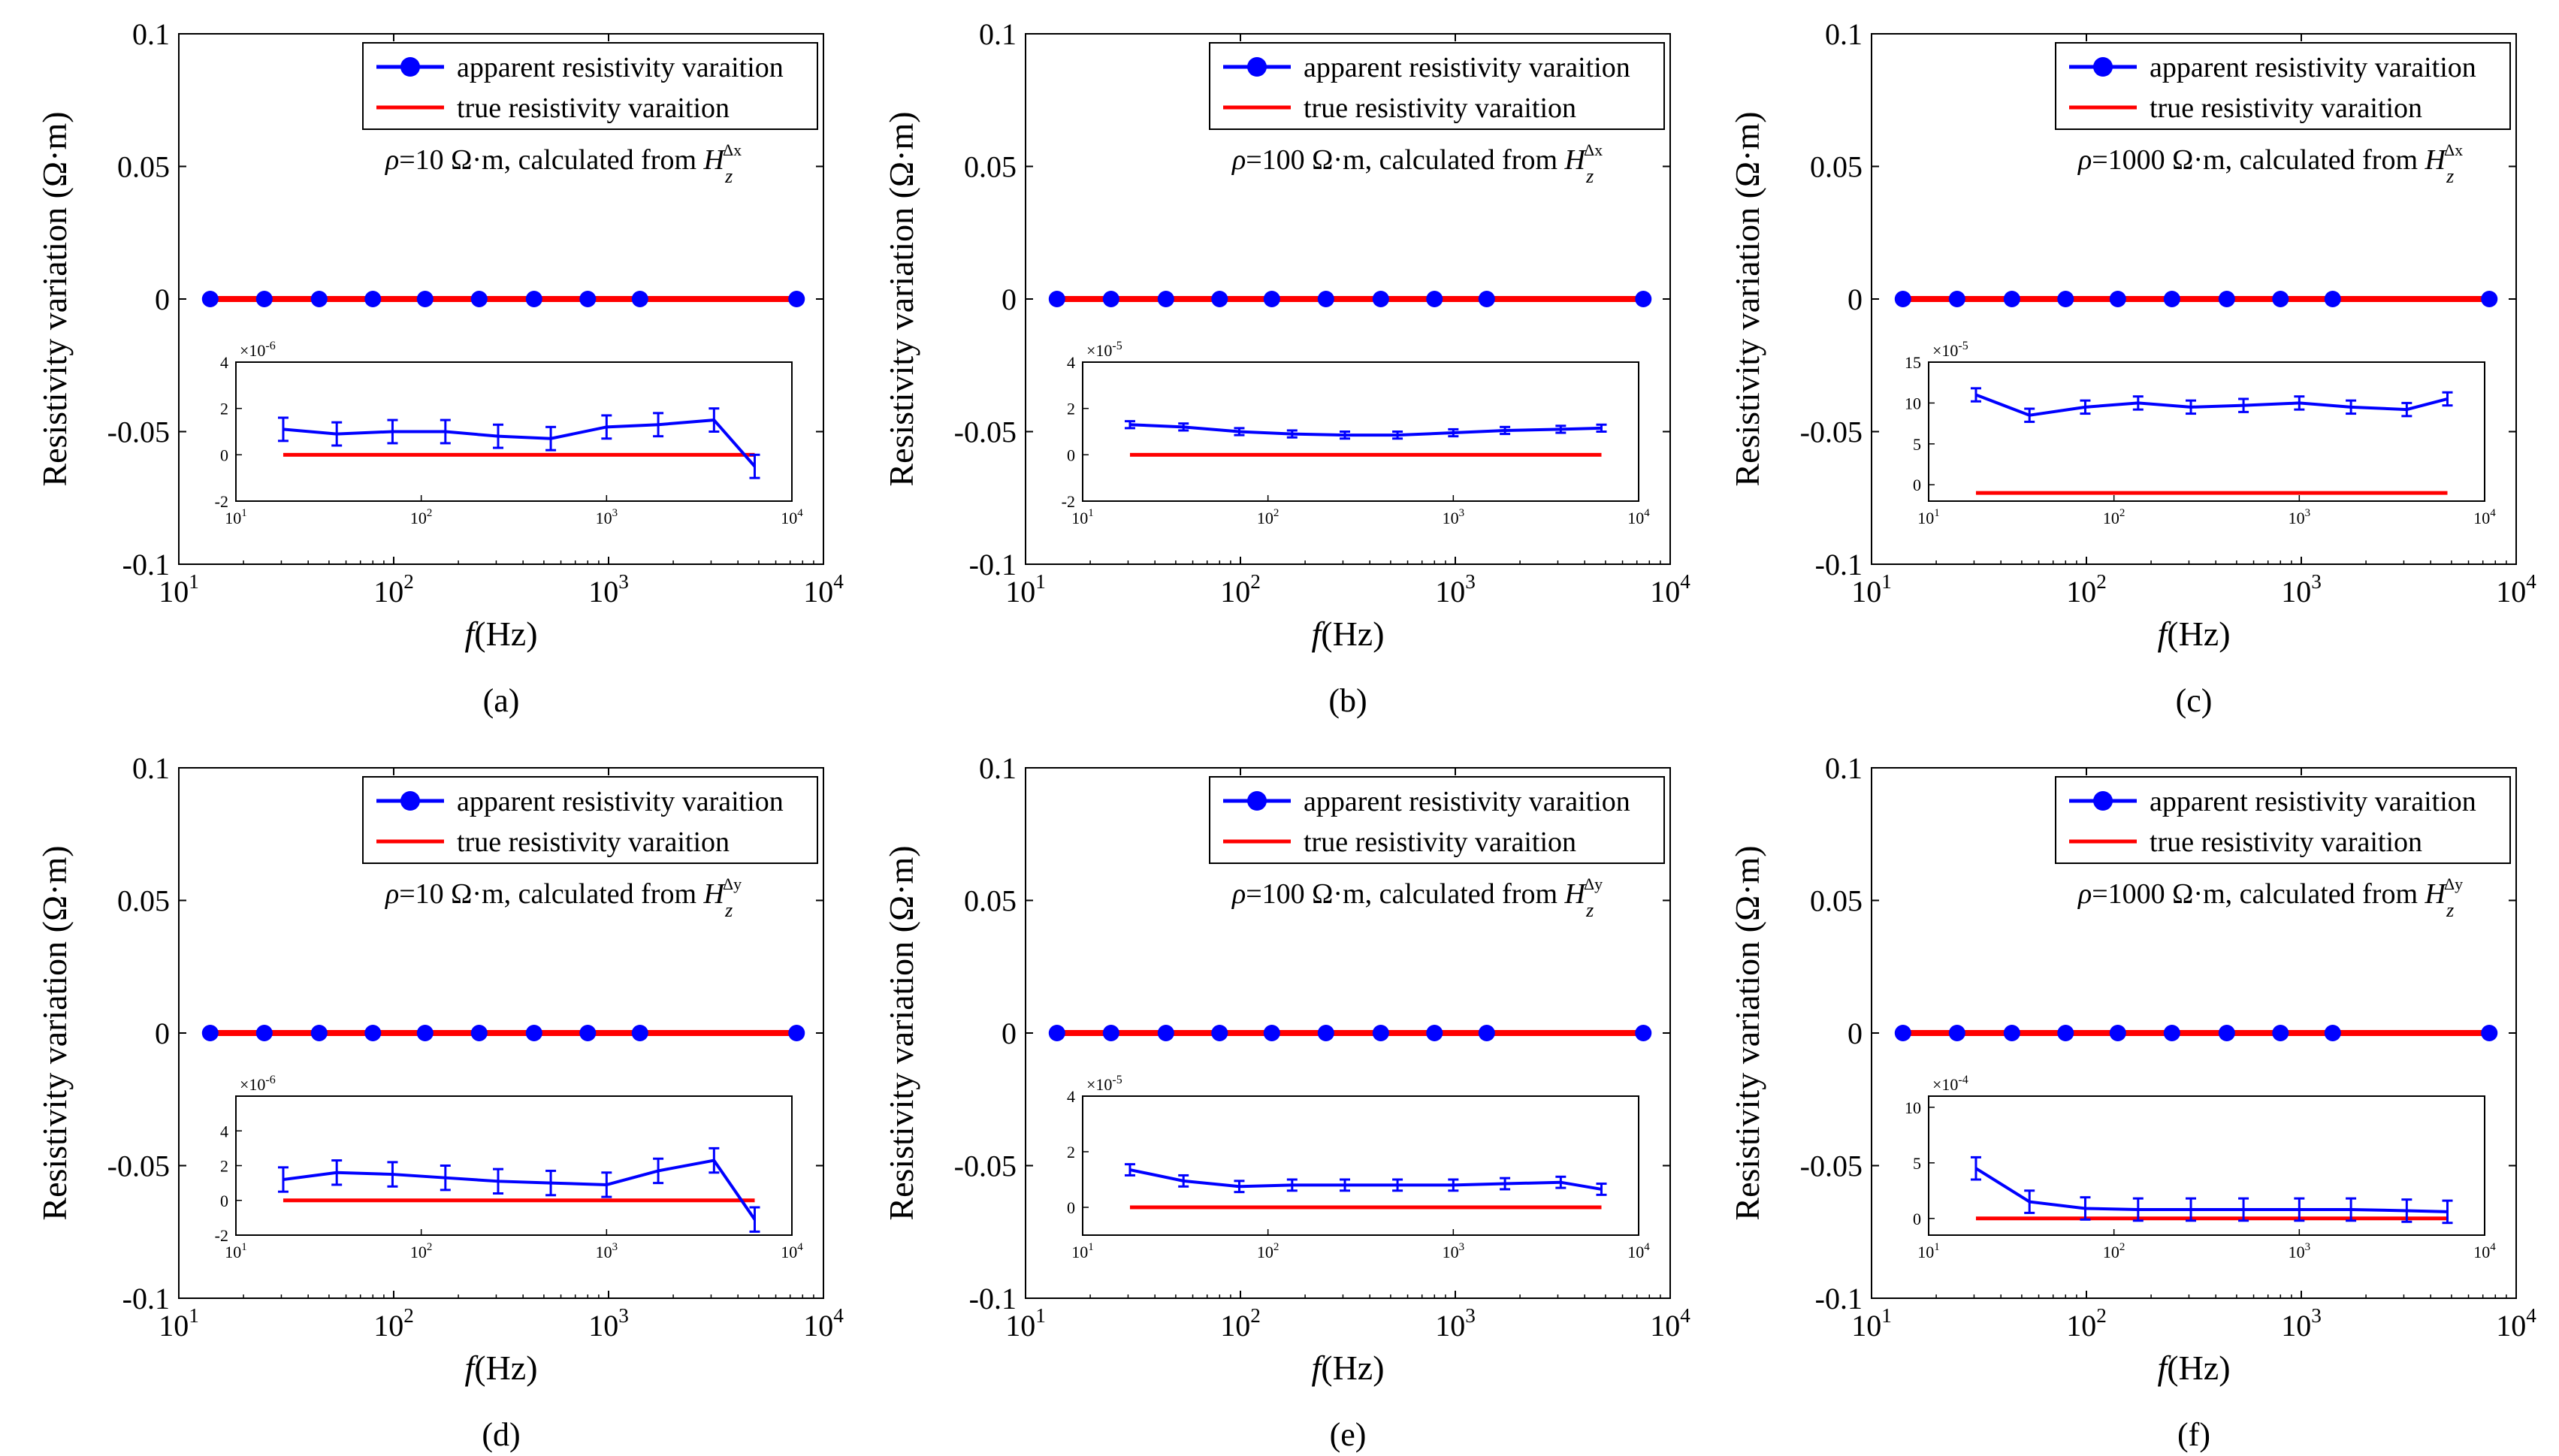 This screenshot has width=2559, height=1456. What do you see at coordinates (1009, 1033) in the screenshot?
I see `y-tick-label: 0` at bounding box center [1009, 1033].